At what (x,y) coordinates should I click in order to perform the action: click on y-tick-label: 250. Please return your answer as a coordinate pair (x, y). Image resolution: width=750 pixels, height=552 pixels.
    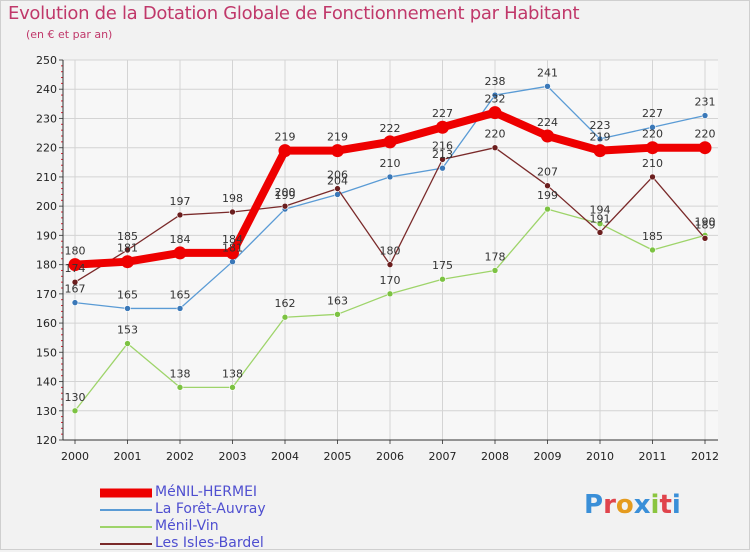
    Looking at the image, I should click on (46, 60).